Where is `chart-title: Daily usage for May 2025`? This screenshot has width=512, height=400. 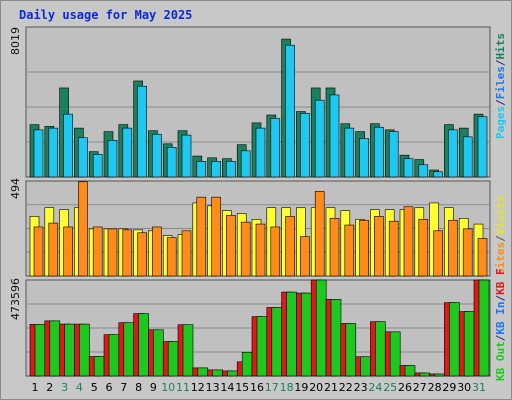
chart-title: Daily usage for May 2025 is located at coordinates (106, 15).